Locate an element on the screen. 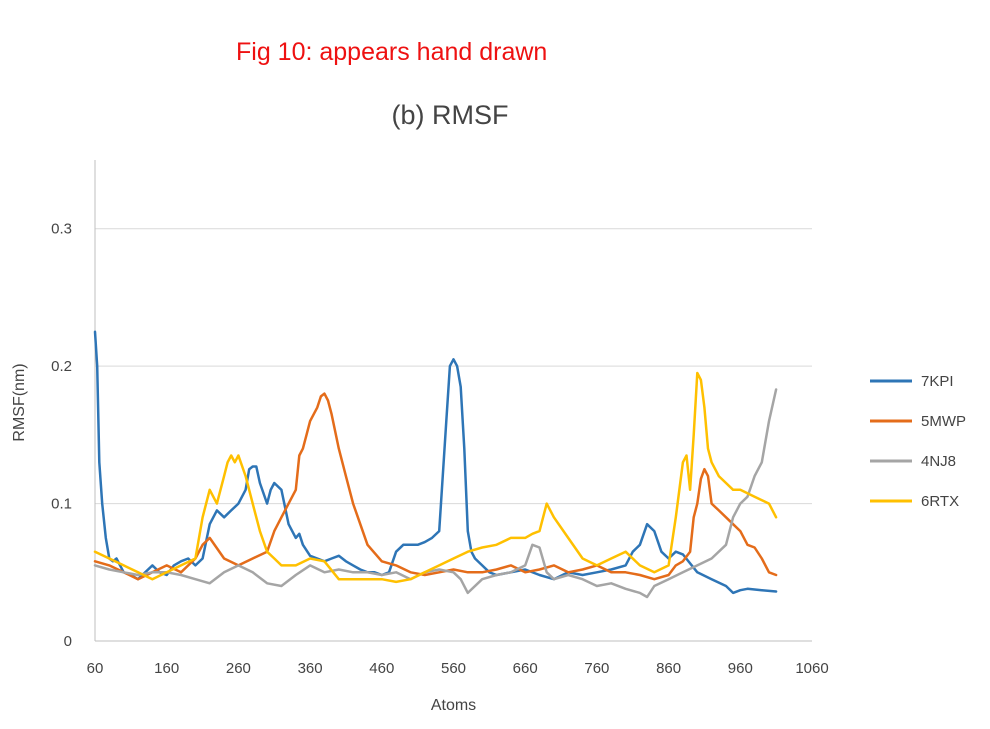 This screenshot has width=990, height=729. x-tick-label: 60 is located at coordinates (95, 668).